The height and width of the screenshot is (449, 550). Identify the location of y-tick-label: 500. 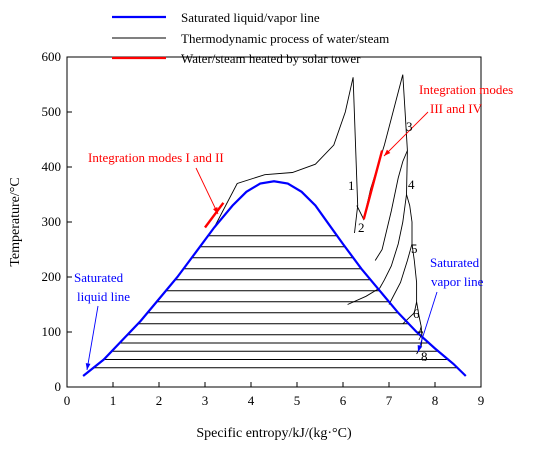
(52, 111).